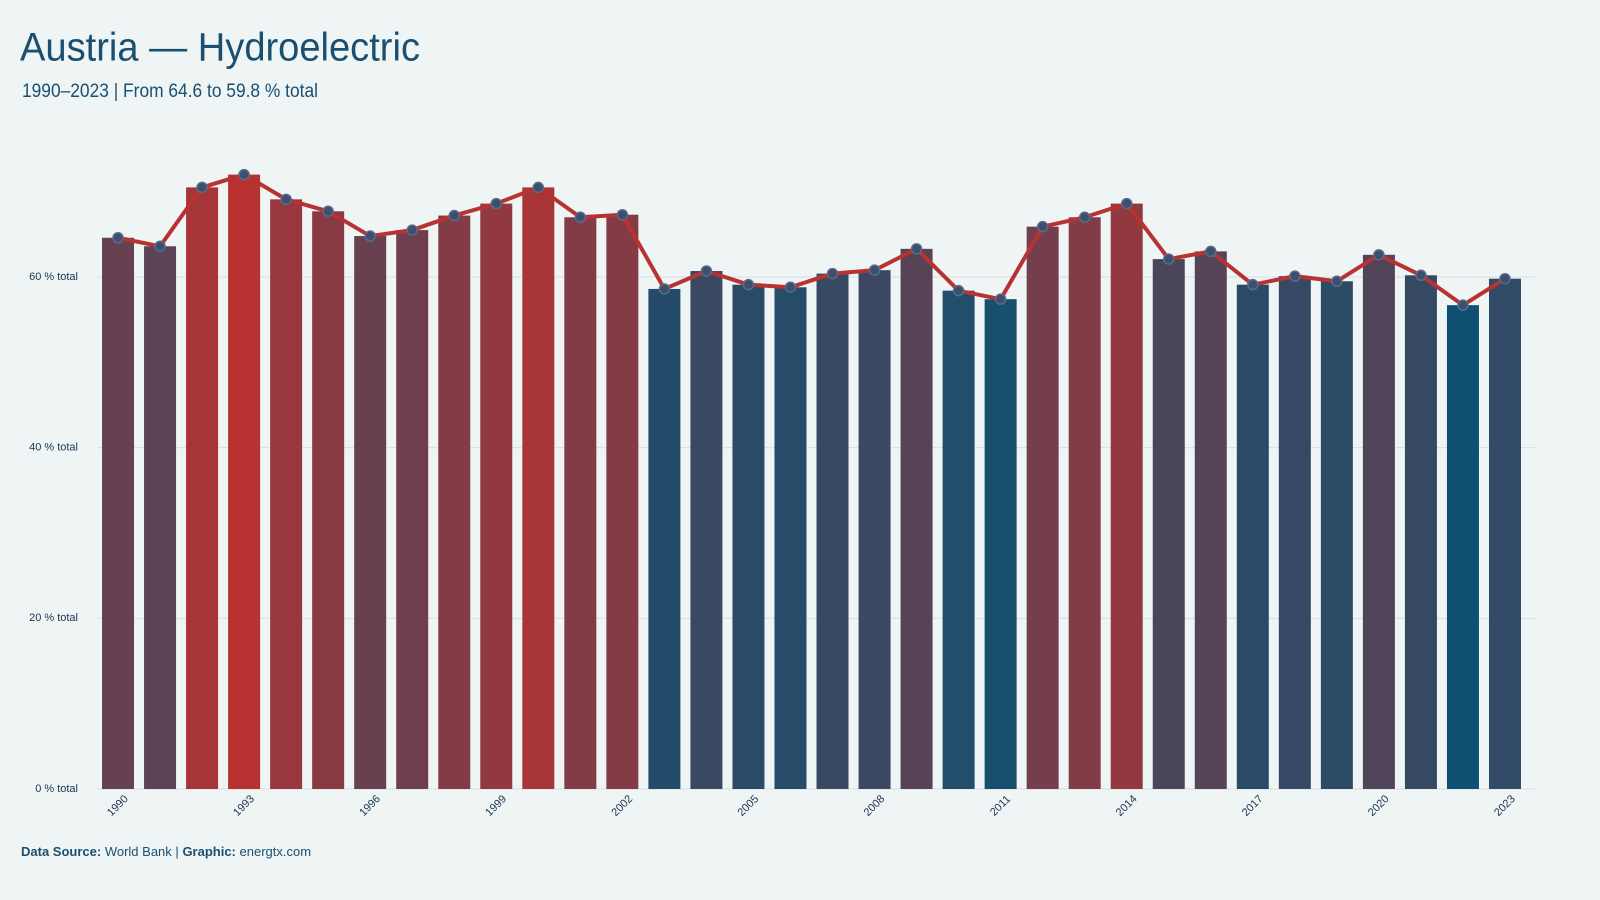  I want to click on line, so click(812, 240).